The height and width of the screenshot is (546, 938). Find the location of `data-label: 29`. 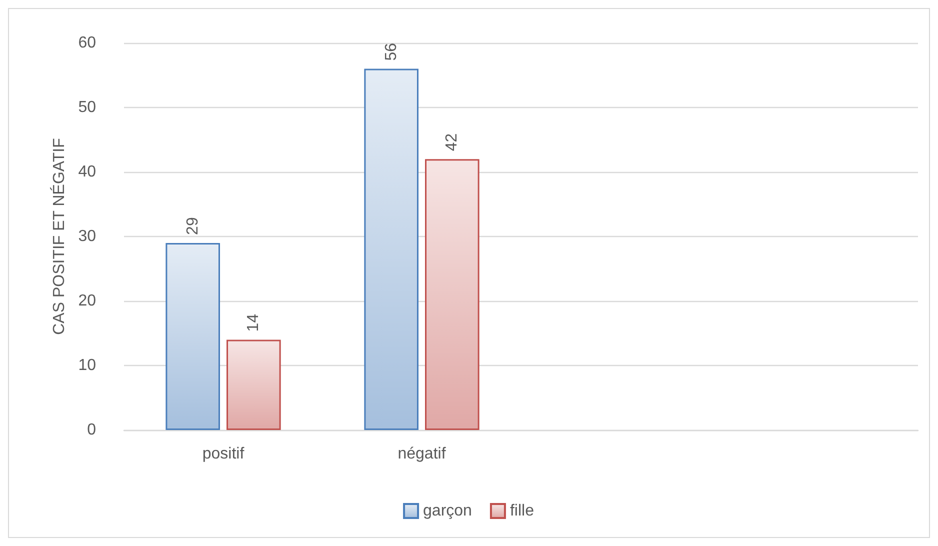

data-label: 29 is located at coordinates (193, 226).